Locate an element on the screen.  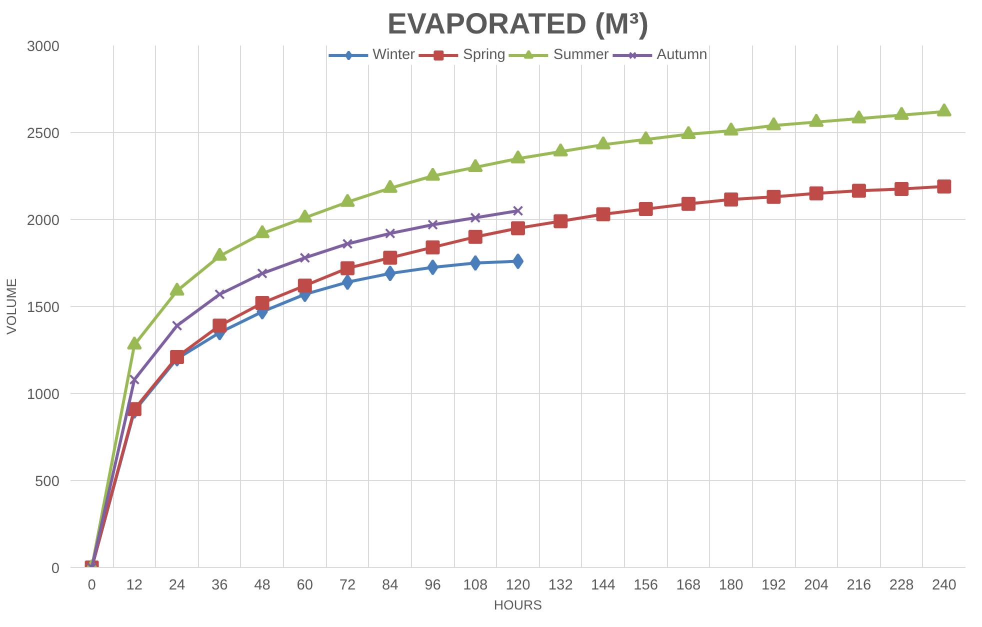
x-tick-label: 72 is located at coordinates (347, 586).